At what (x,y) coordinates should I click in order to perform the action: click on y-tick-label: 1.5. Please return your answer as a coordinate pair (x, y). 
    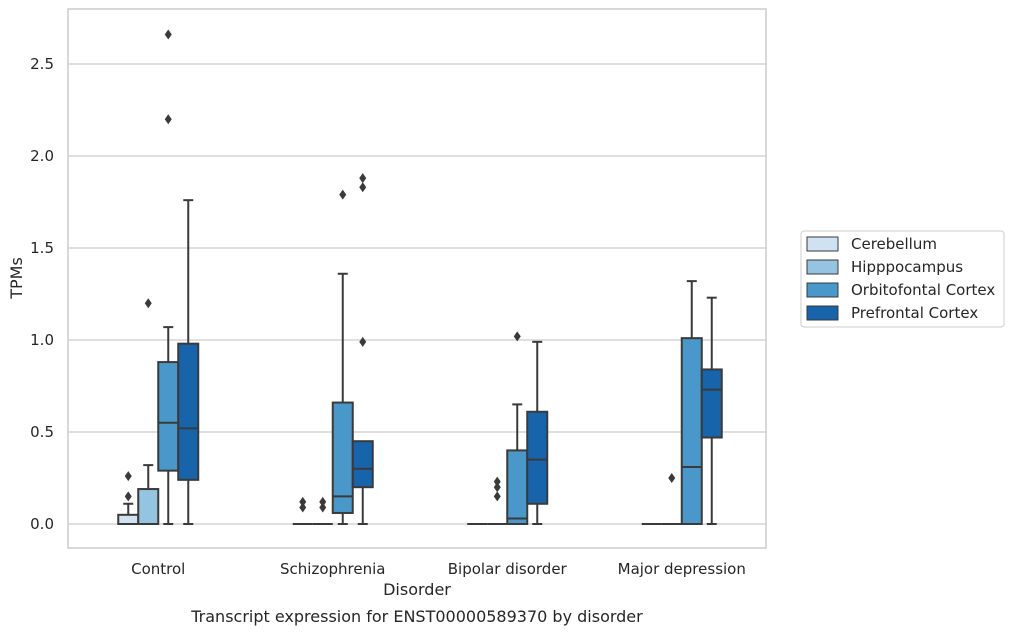
    Looking at the image, I should click on (42, 248).